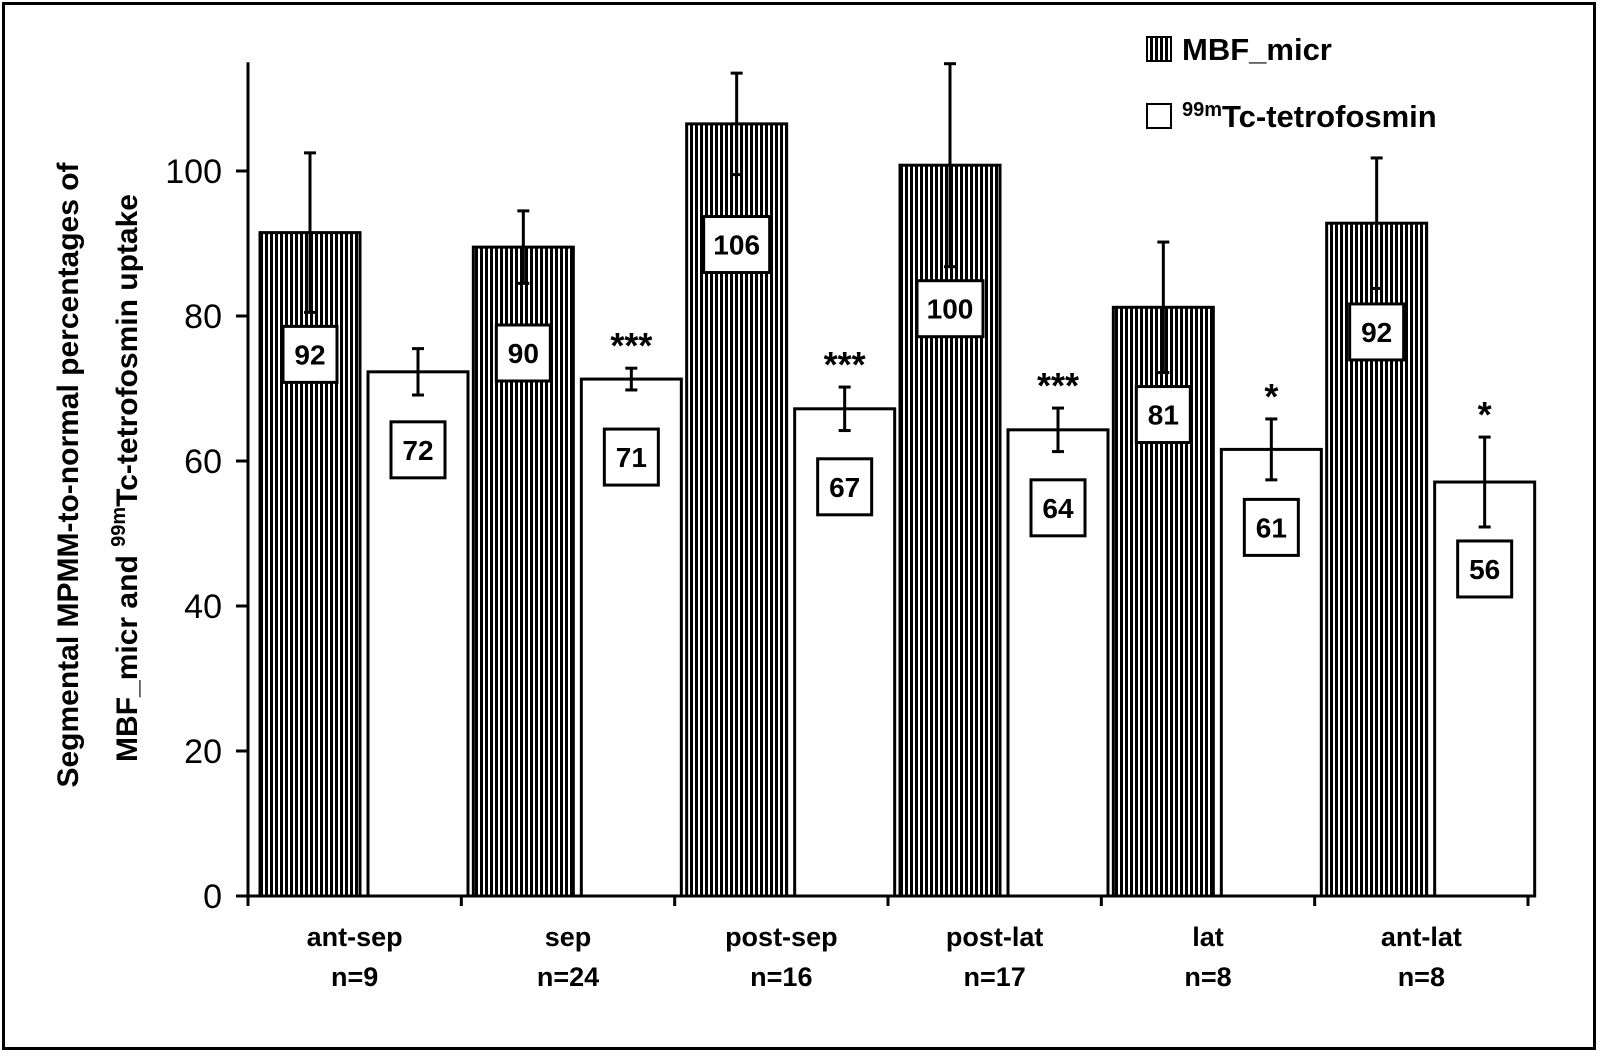  Describe the element at coordinates (1257, 49) in the screenshot. I see `legend-label-mbf-micr: MBF_micr` at that location.